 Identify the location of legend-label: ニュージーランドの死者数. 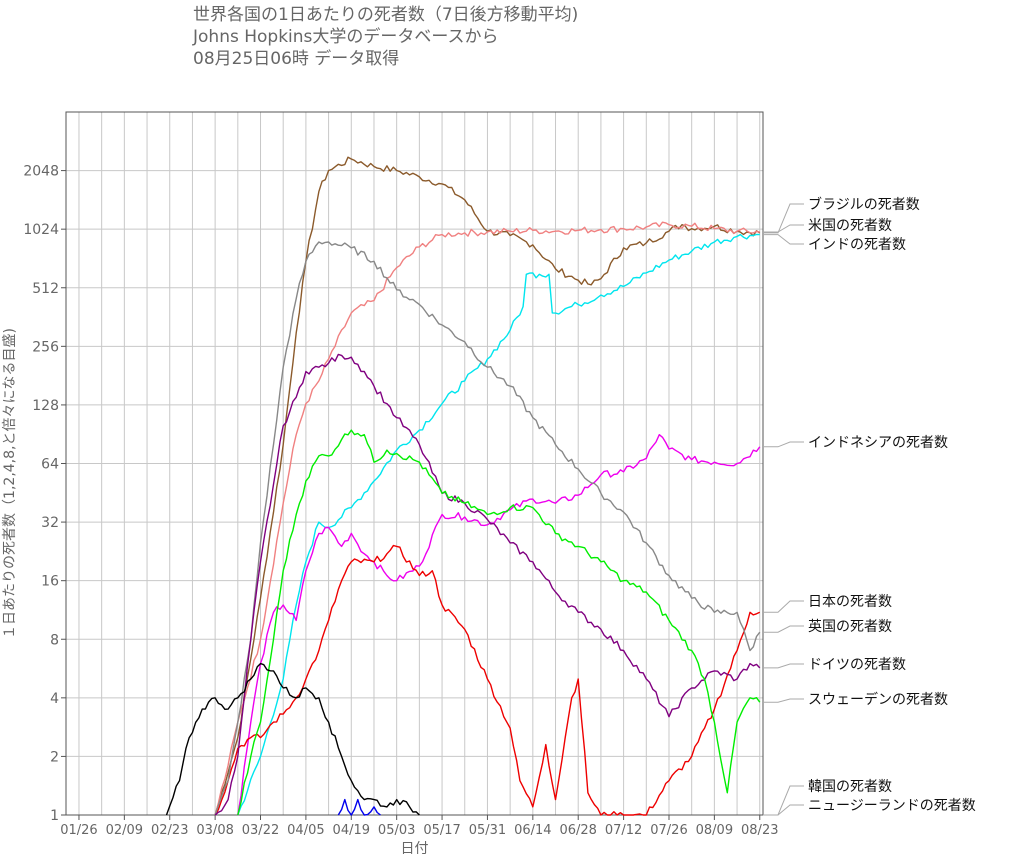
(892, 806).